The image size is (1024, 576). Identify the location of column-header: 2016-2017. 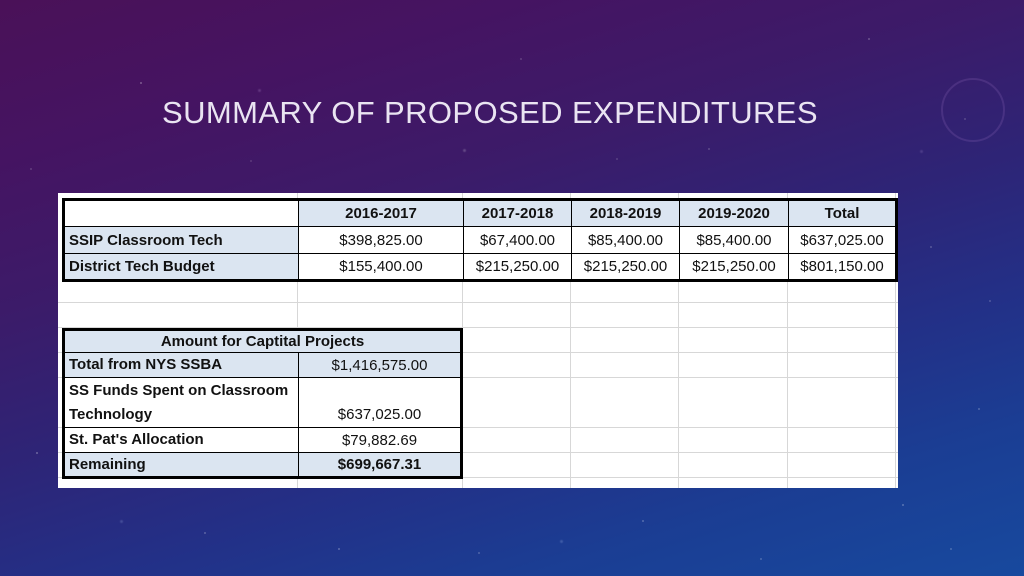
(381, 213).